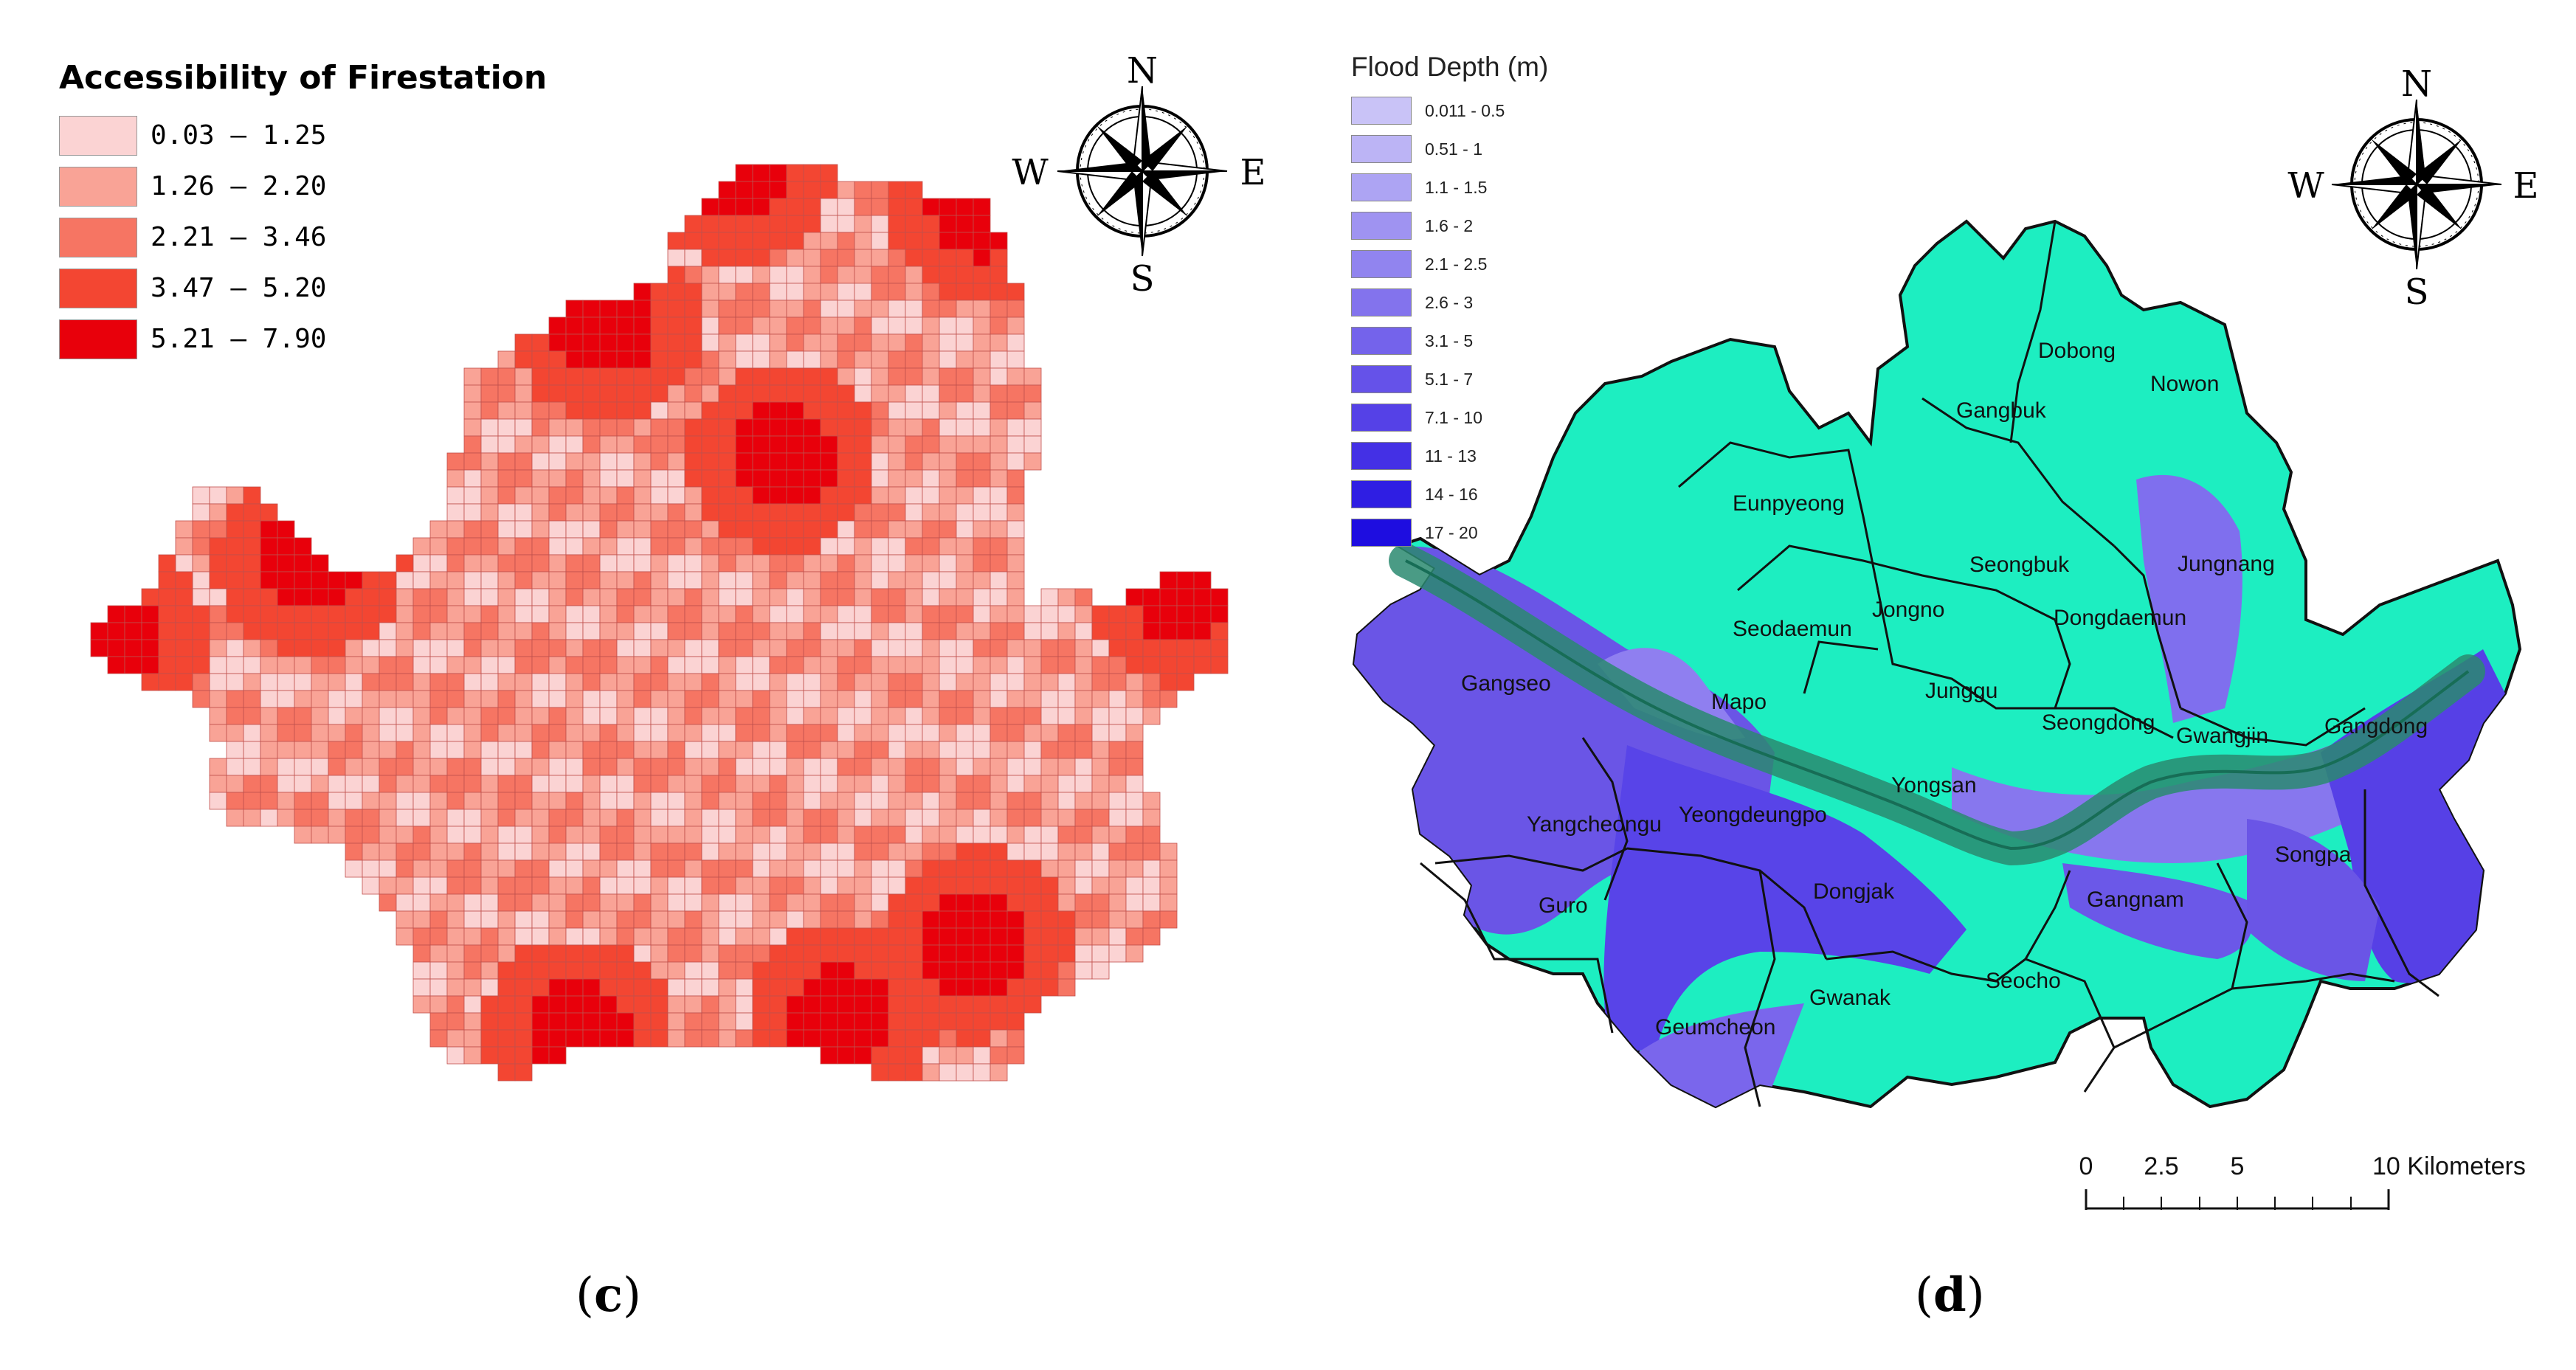 Image resolution: width=2576 pixels, height=1370 pixels. What do you see at coordinates (239, 186) in the screenshot?
I see `legend-label: 1.26 – 2.20` at bounding box center [239, 186].